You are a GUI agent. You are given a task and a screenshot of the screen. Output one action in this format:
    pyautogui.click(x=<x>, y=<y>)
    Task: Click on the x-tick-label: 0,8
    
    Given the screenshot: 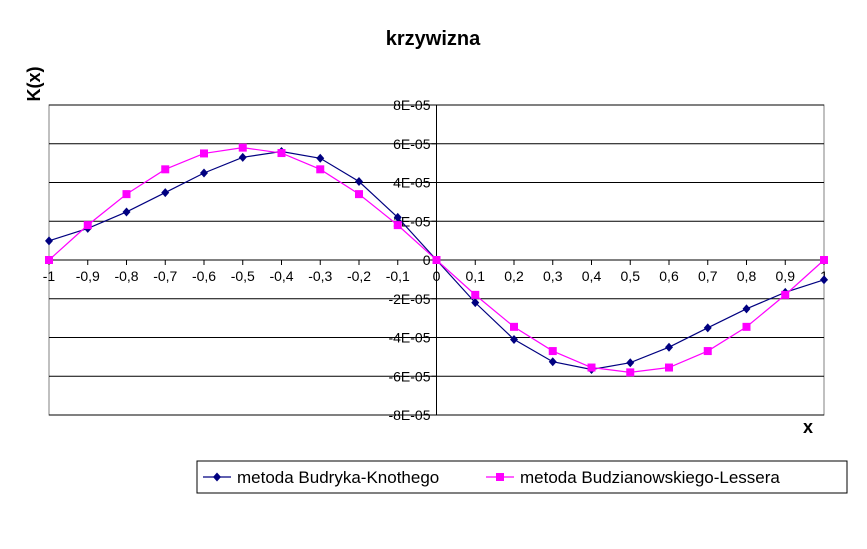 What is the action you would take?
    pyautogui.click(x=747, y=276)
    